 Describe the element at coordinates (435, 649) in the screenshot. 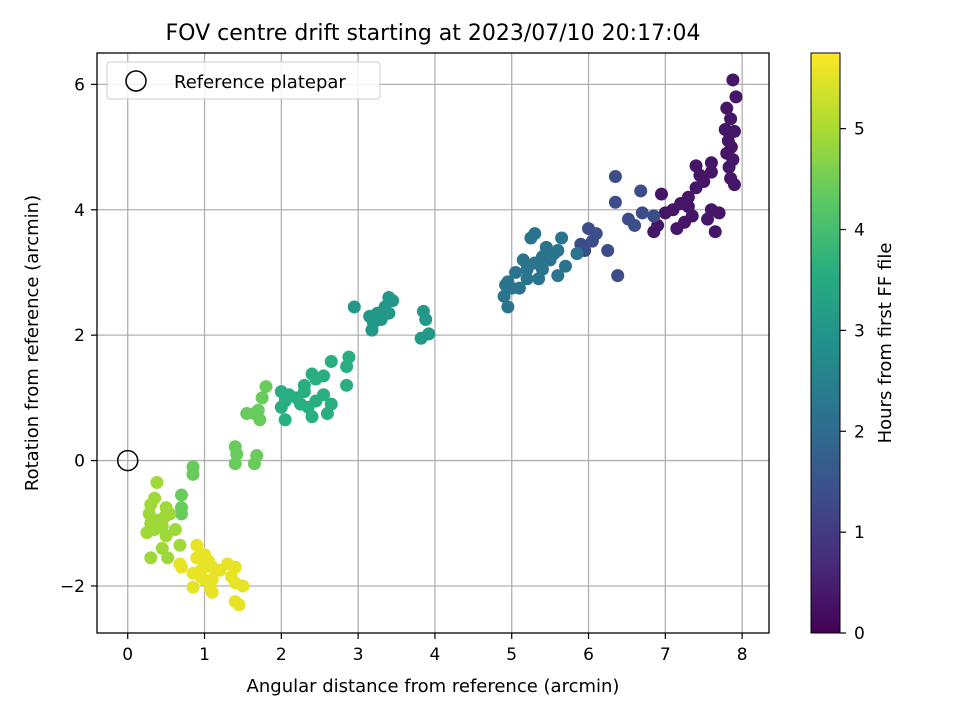

I see `x-axis-ticks: 0 1 2 3 4 5 6 7 8` at that location.